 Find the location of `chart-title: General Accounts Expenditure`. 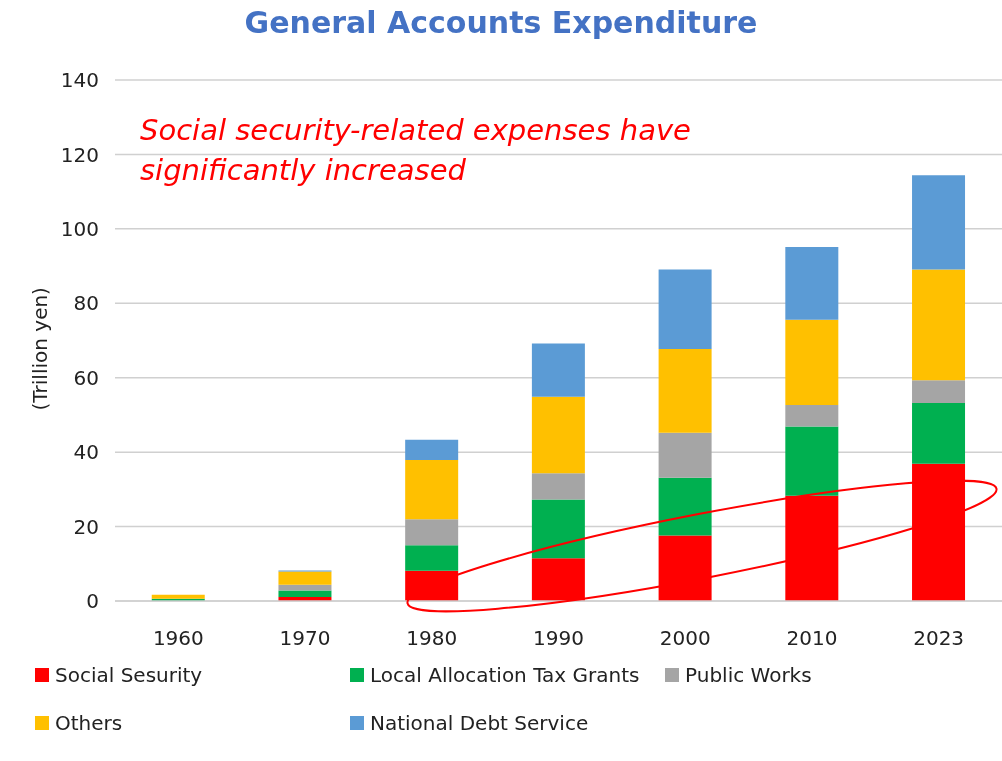

chart-title: General Accounts Expenditure is located at coordinates (501, 23).